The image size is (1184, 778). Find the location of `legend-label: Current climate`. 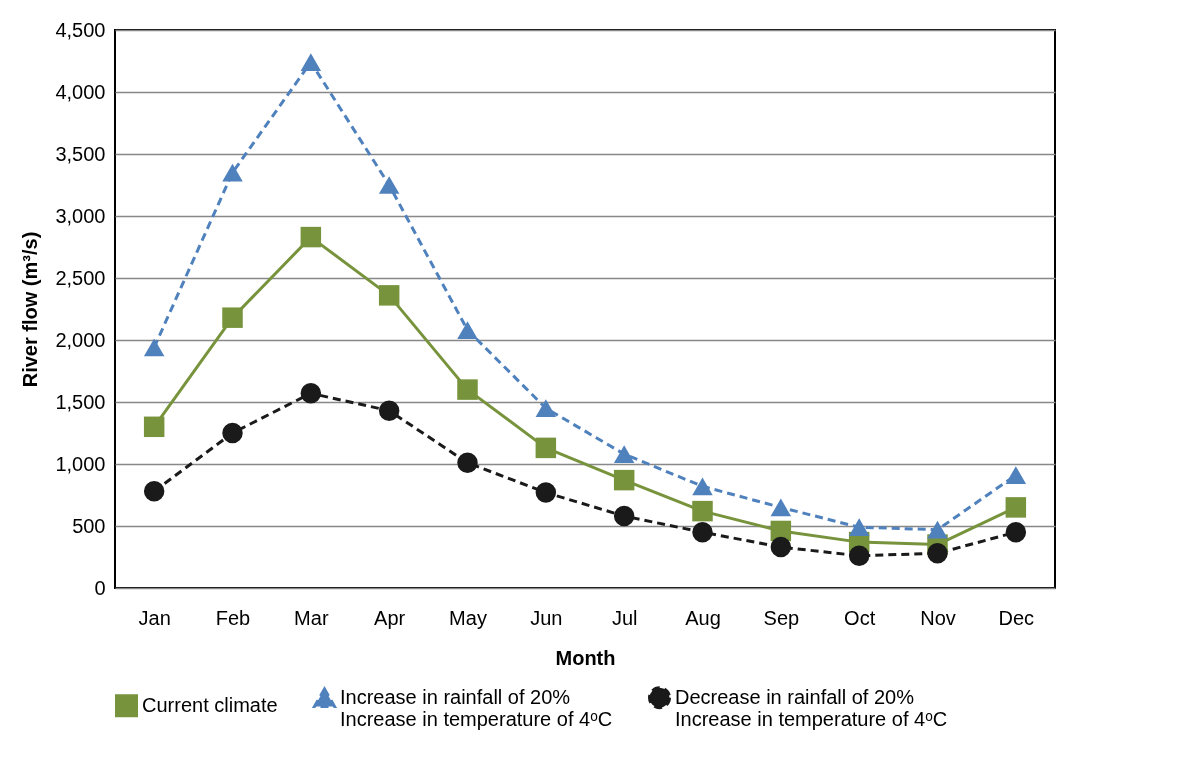

legend-label: Current climate is located at coordinates (210, 704).